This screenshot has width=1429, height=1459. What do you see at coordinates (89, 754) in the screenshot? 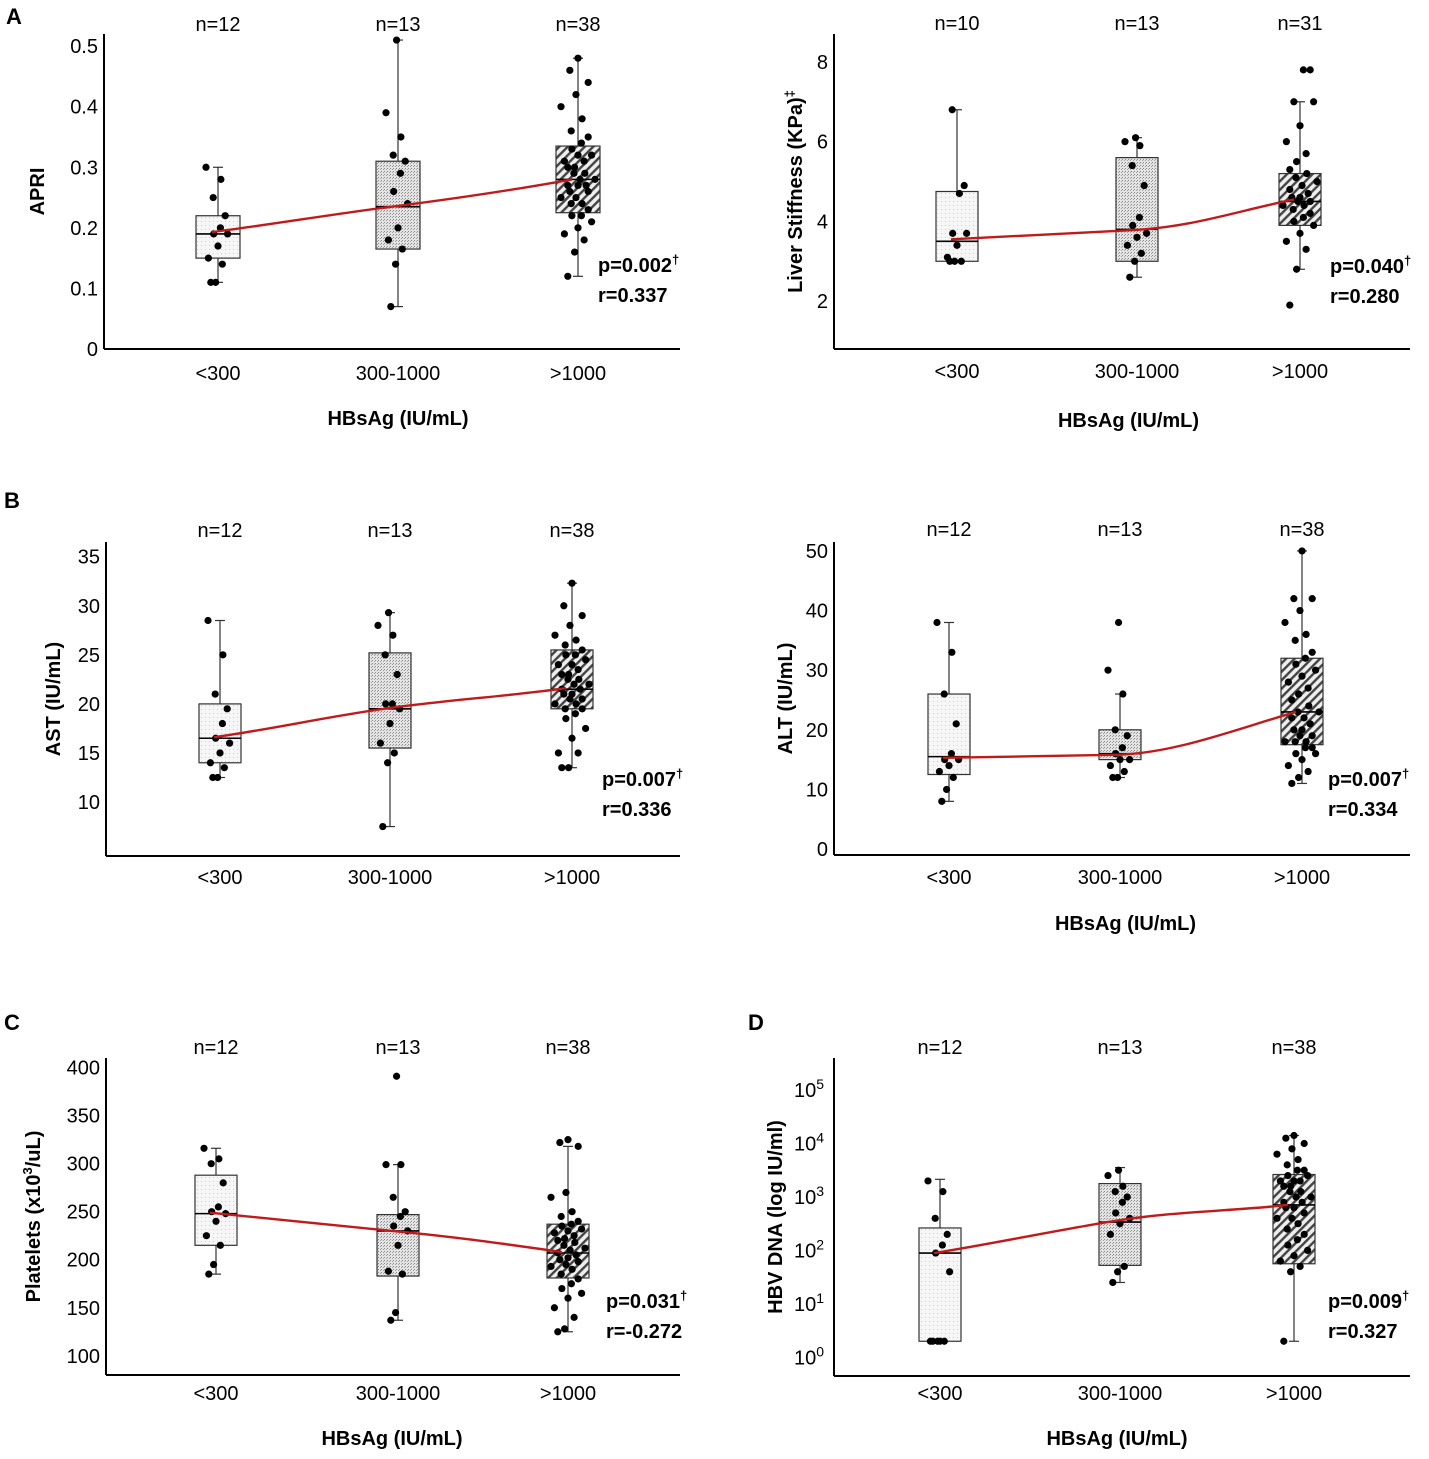
I see `ast-ytick-label: 15` at bounding box center [89, 754].